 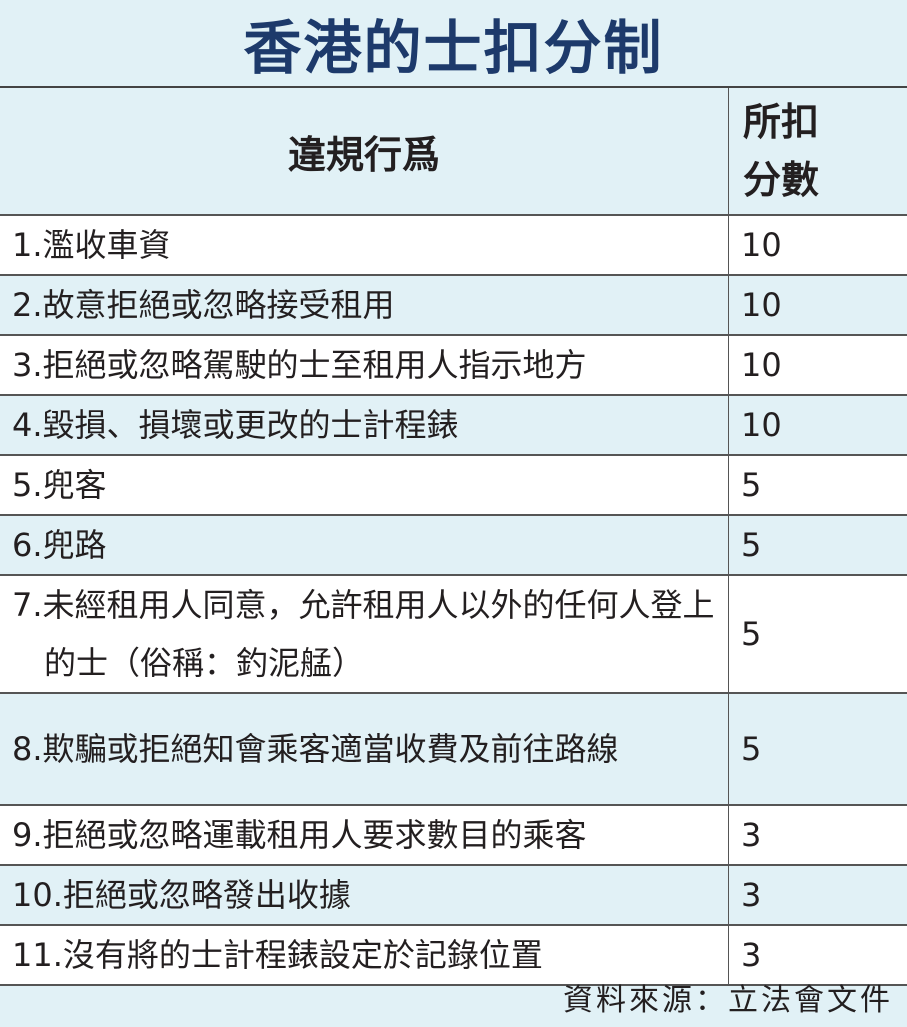 I want to click on offence-text: 3.拒絕或忽略駕駛的士至租用人指示地方, so click(x=299, y=365).